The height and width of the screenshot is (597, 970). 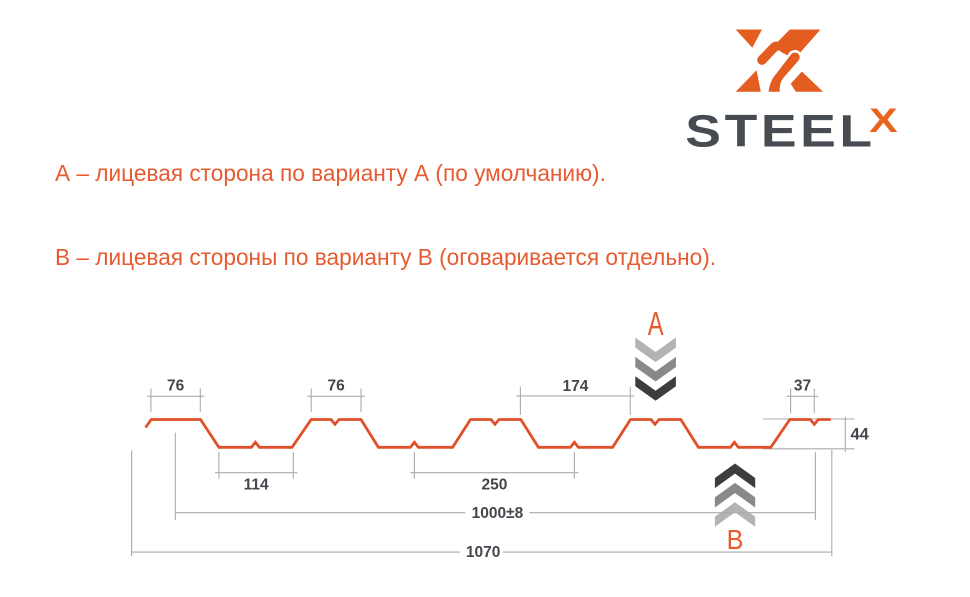 I want to click on svg-text: B, so click(x=735, y=539).